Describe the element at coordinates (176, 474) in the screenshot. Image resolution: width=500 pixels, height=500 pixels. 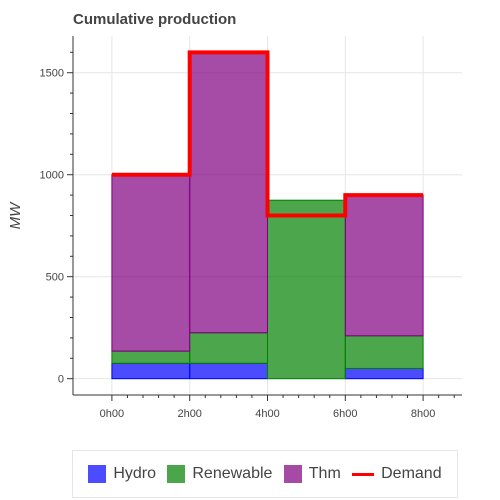
I see `legend-swatch-renewable` at that location.